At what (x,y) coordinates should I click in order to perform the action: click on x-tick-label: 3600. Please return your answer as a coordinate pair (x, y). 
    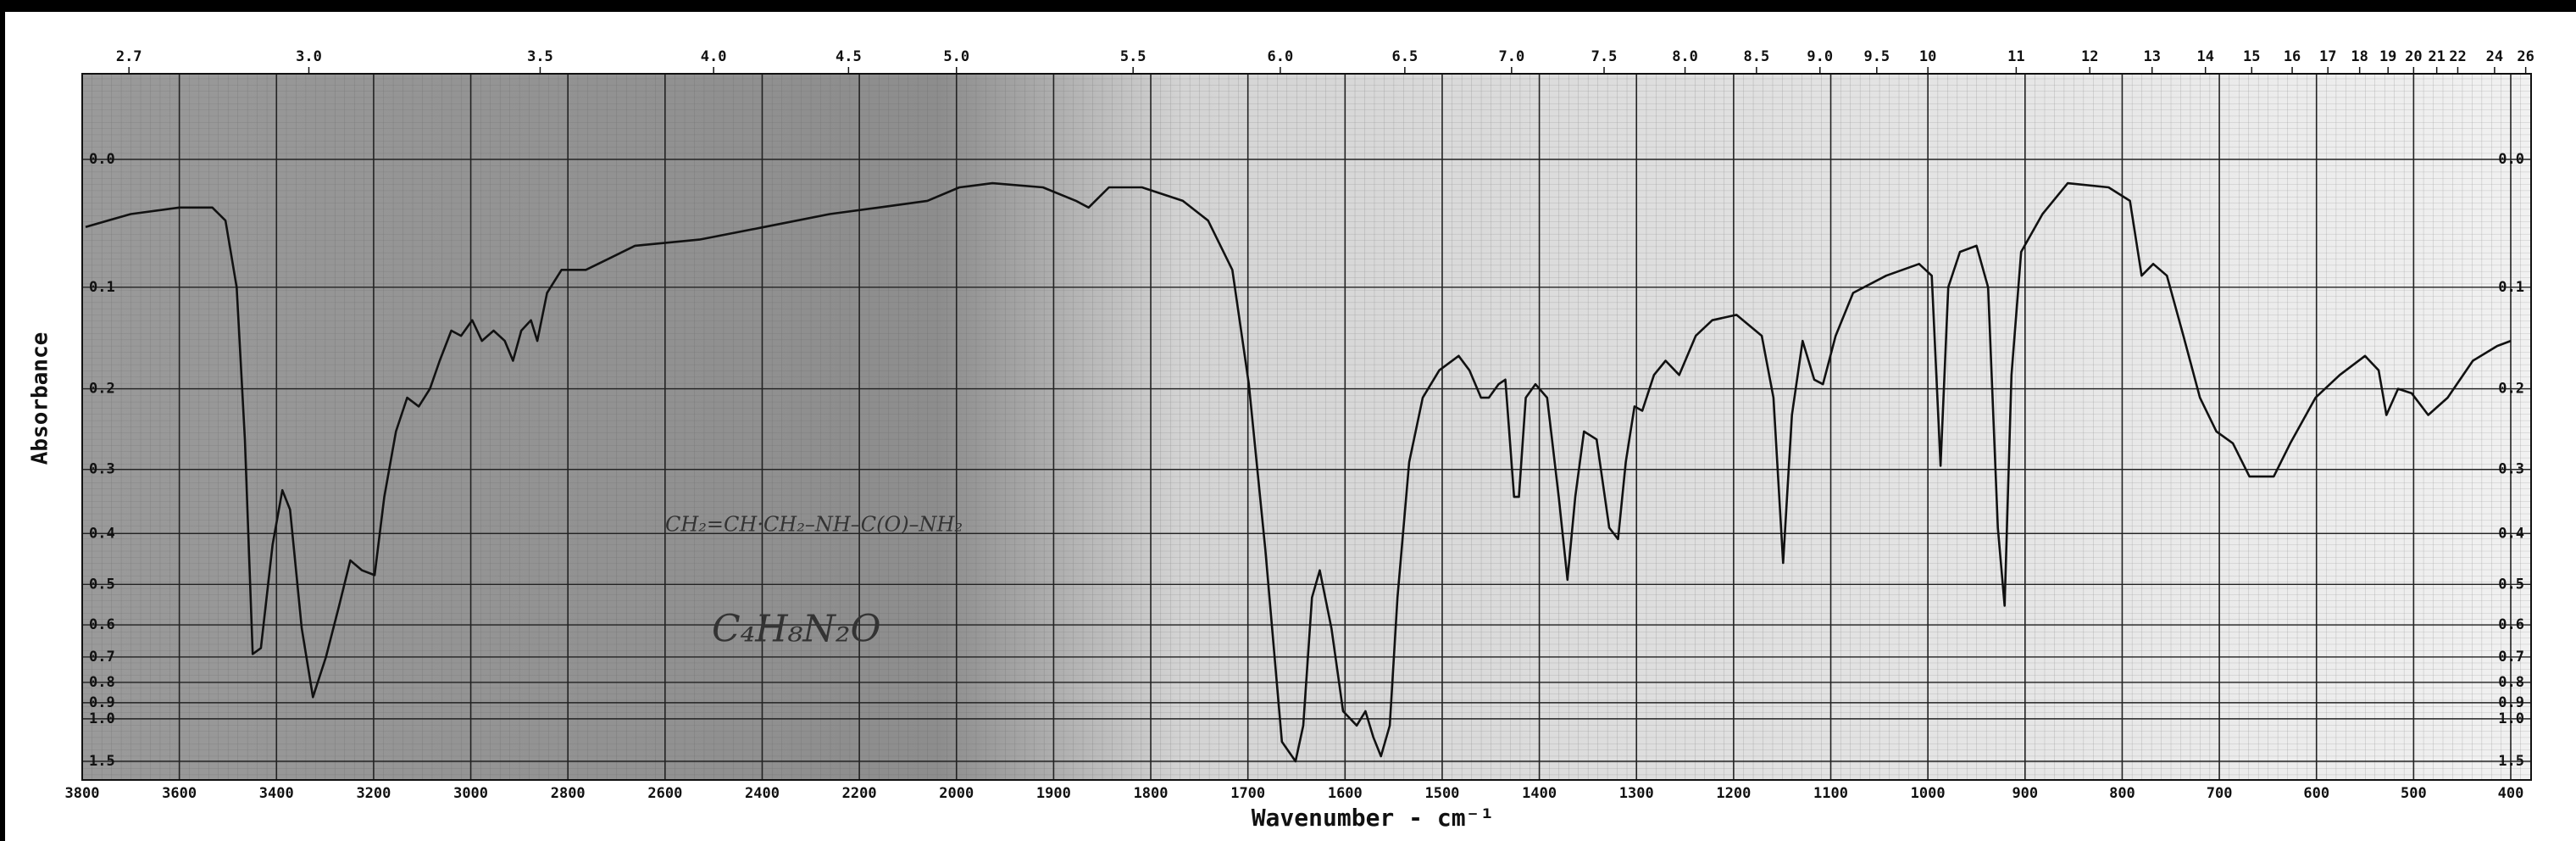
    Looking at the image, I should click on (179, 793).